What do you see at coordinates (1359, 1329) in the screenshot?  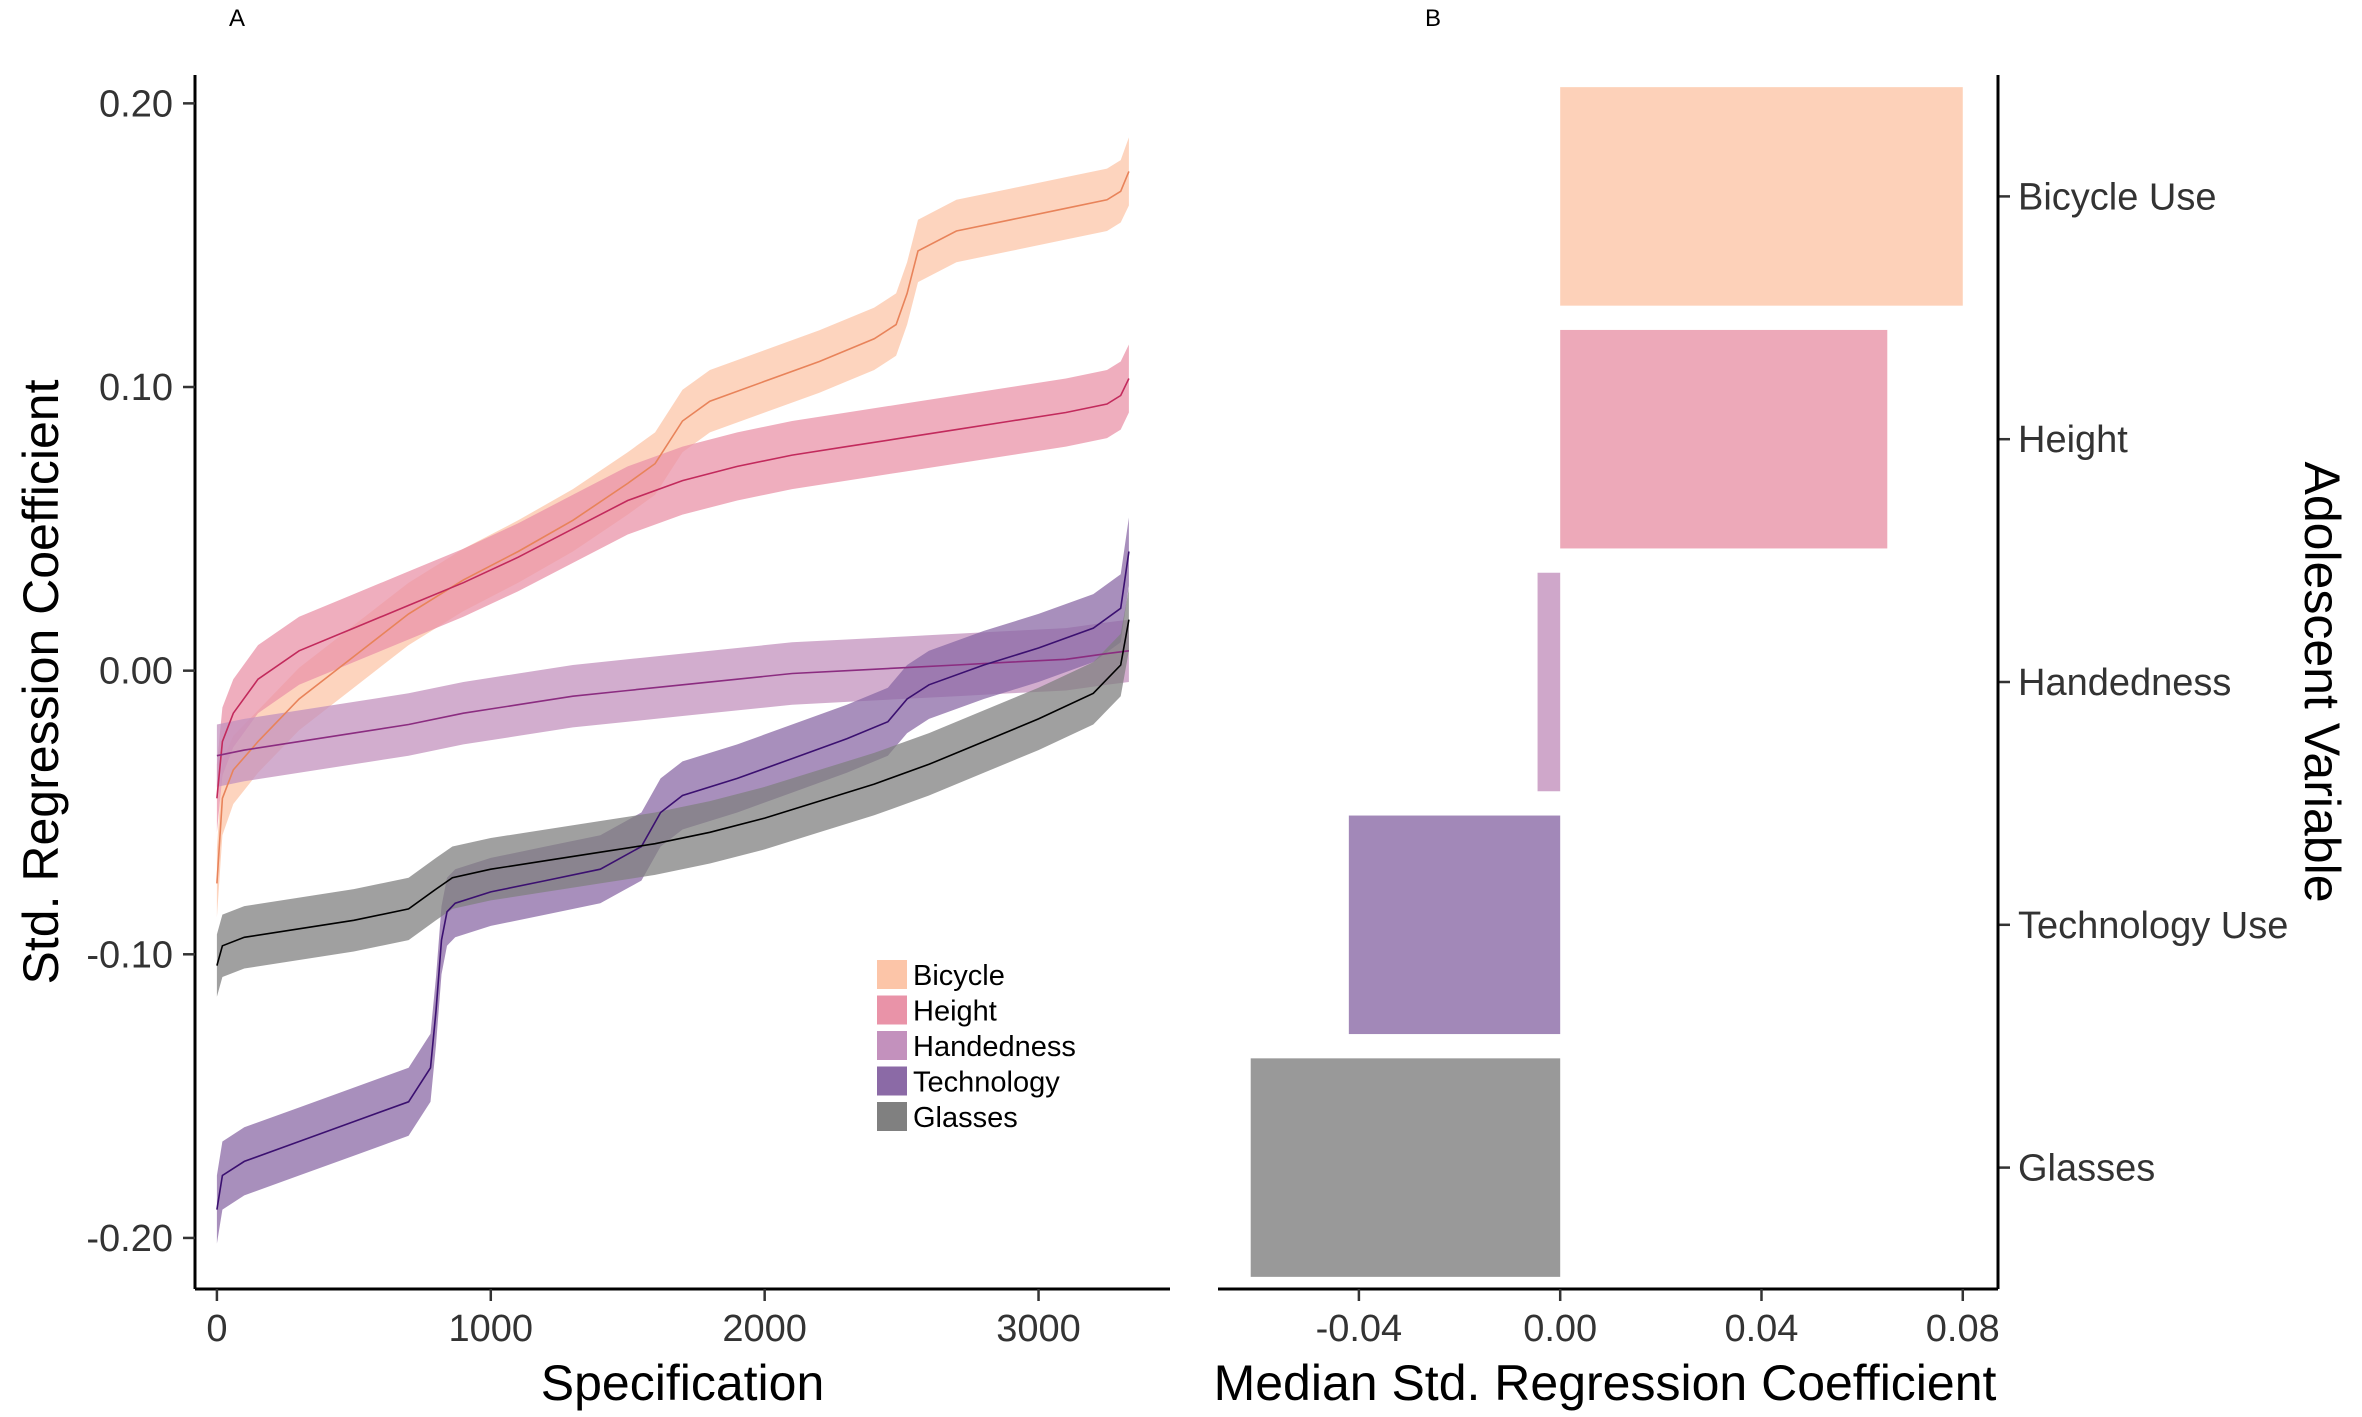 I see `x-tick-label-b: -0.04` at bounding box center [1359, 1329].